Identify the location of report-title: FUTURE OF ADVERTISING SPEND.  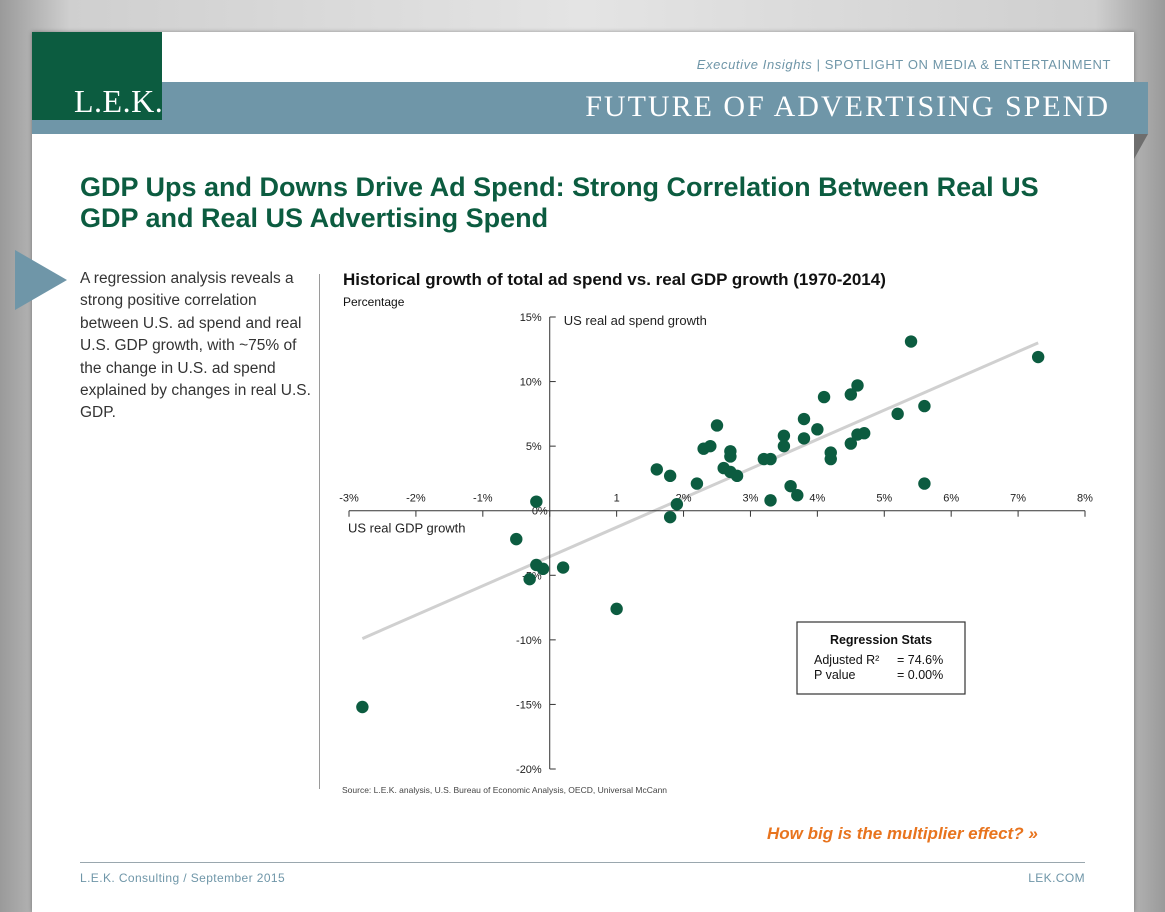
(847, 106).